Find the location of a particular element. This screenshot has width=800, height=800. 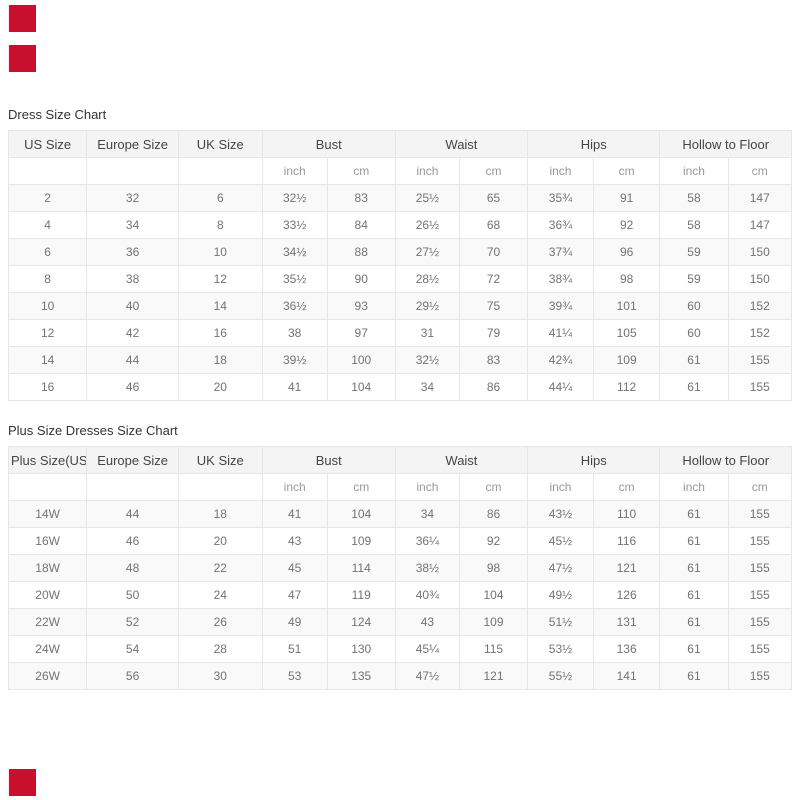

size-cell: 55½ is located at coordinates (560, 676).